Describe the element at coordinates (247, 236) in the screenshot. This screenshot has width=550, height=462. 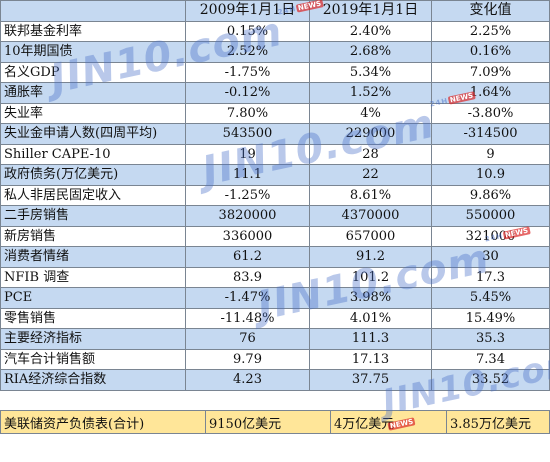
I see `value-2009: 336000` at that location.